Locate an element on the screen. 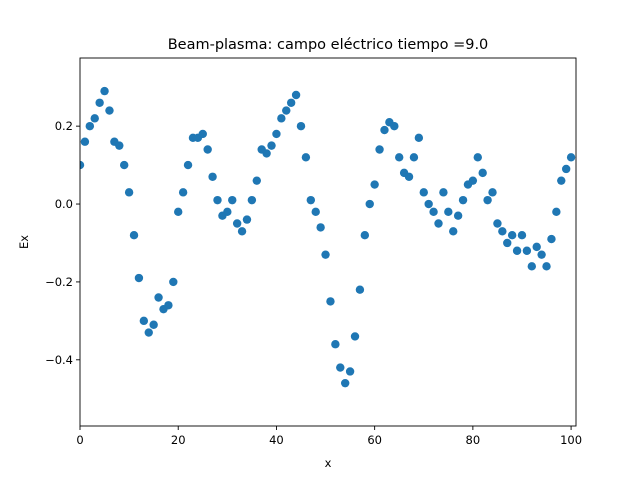 This screenshot has height=480, width=640. y-axis: 0.2 0.0 −0.2 −0.4 is located at coordinates (62, 243).